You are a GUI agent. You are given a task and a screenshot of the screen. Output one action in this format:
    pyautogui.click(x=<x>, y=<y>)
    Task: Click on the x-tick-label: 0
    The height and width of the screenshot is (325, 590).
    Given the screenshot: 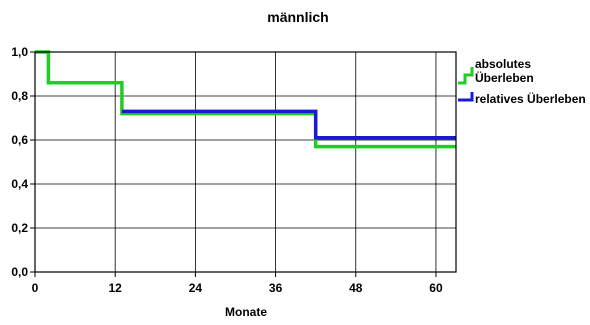 What is the action you would take?
    pyautogui.click(x=35, y=288)
    